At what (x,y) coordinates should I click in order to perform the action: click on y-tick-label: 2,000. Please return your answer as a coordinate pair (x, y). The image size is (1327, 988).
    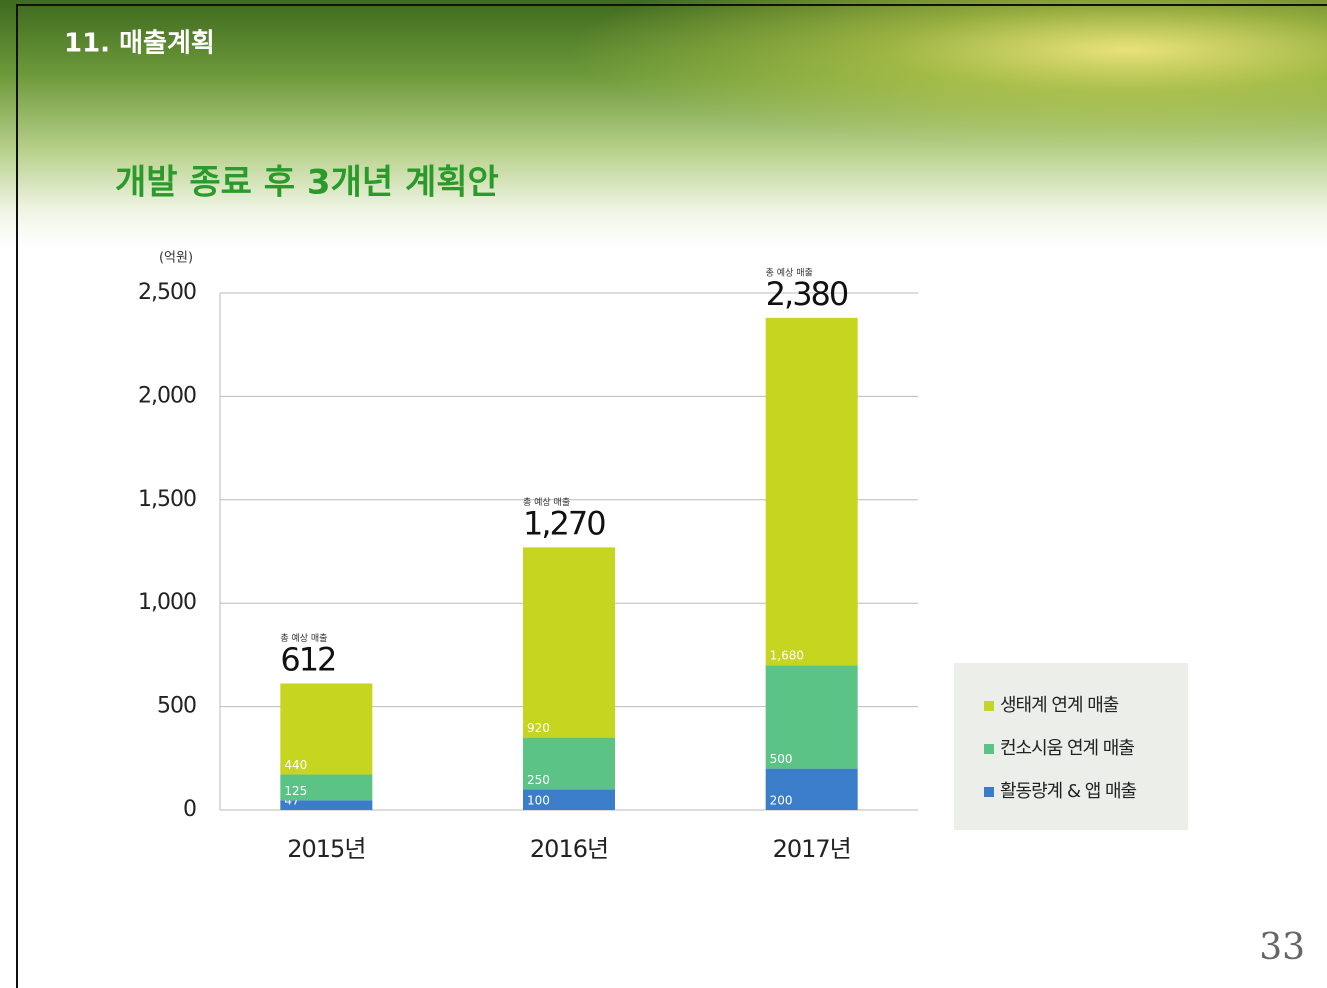
    Looking at the image, I should click on (167, 395).